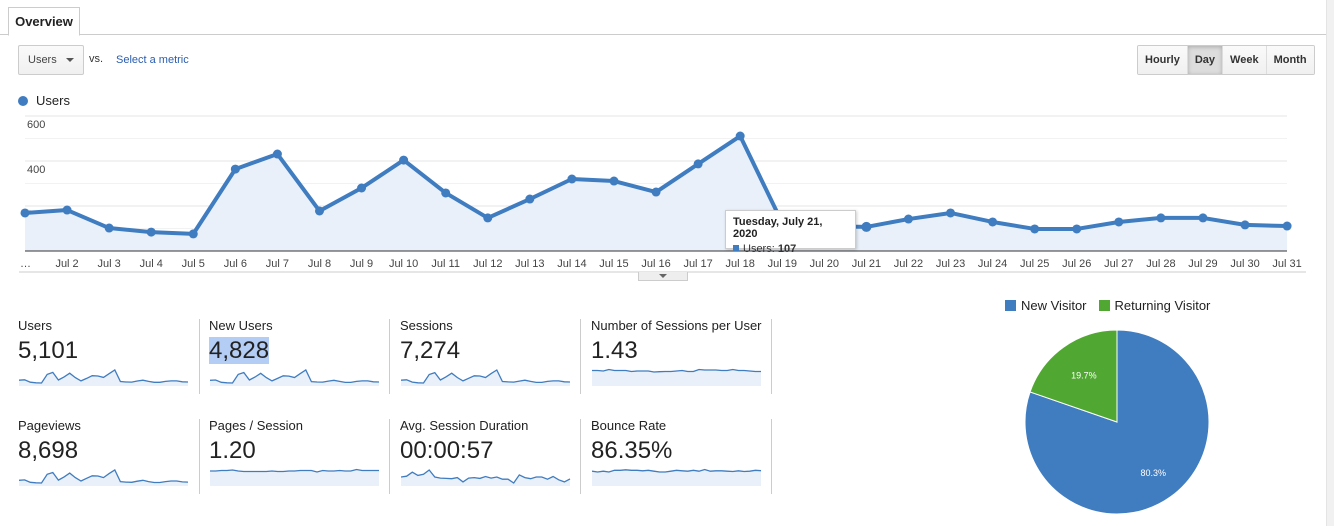  What do you see at coordinates (151, 264) in the screenshot?
I see `x-tick-label: Jul 4` at bounding box center [151, 264].